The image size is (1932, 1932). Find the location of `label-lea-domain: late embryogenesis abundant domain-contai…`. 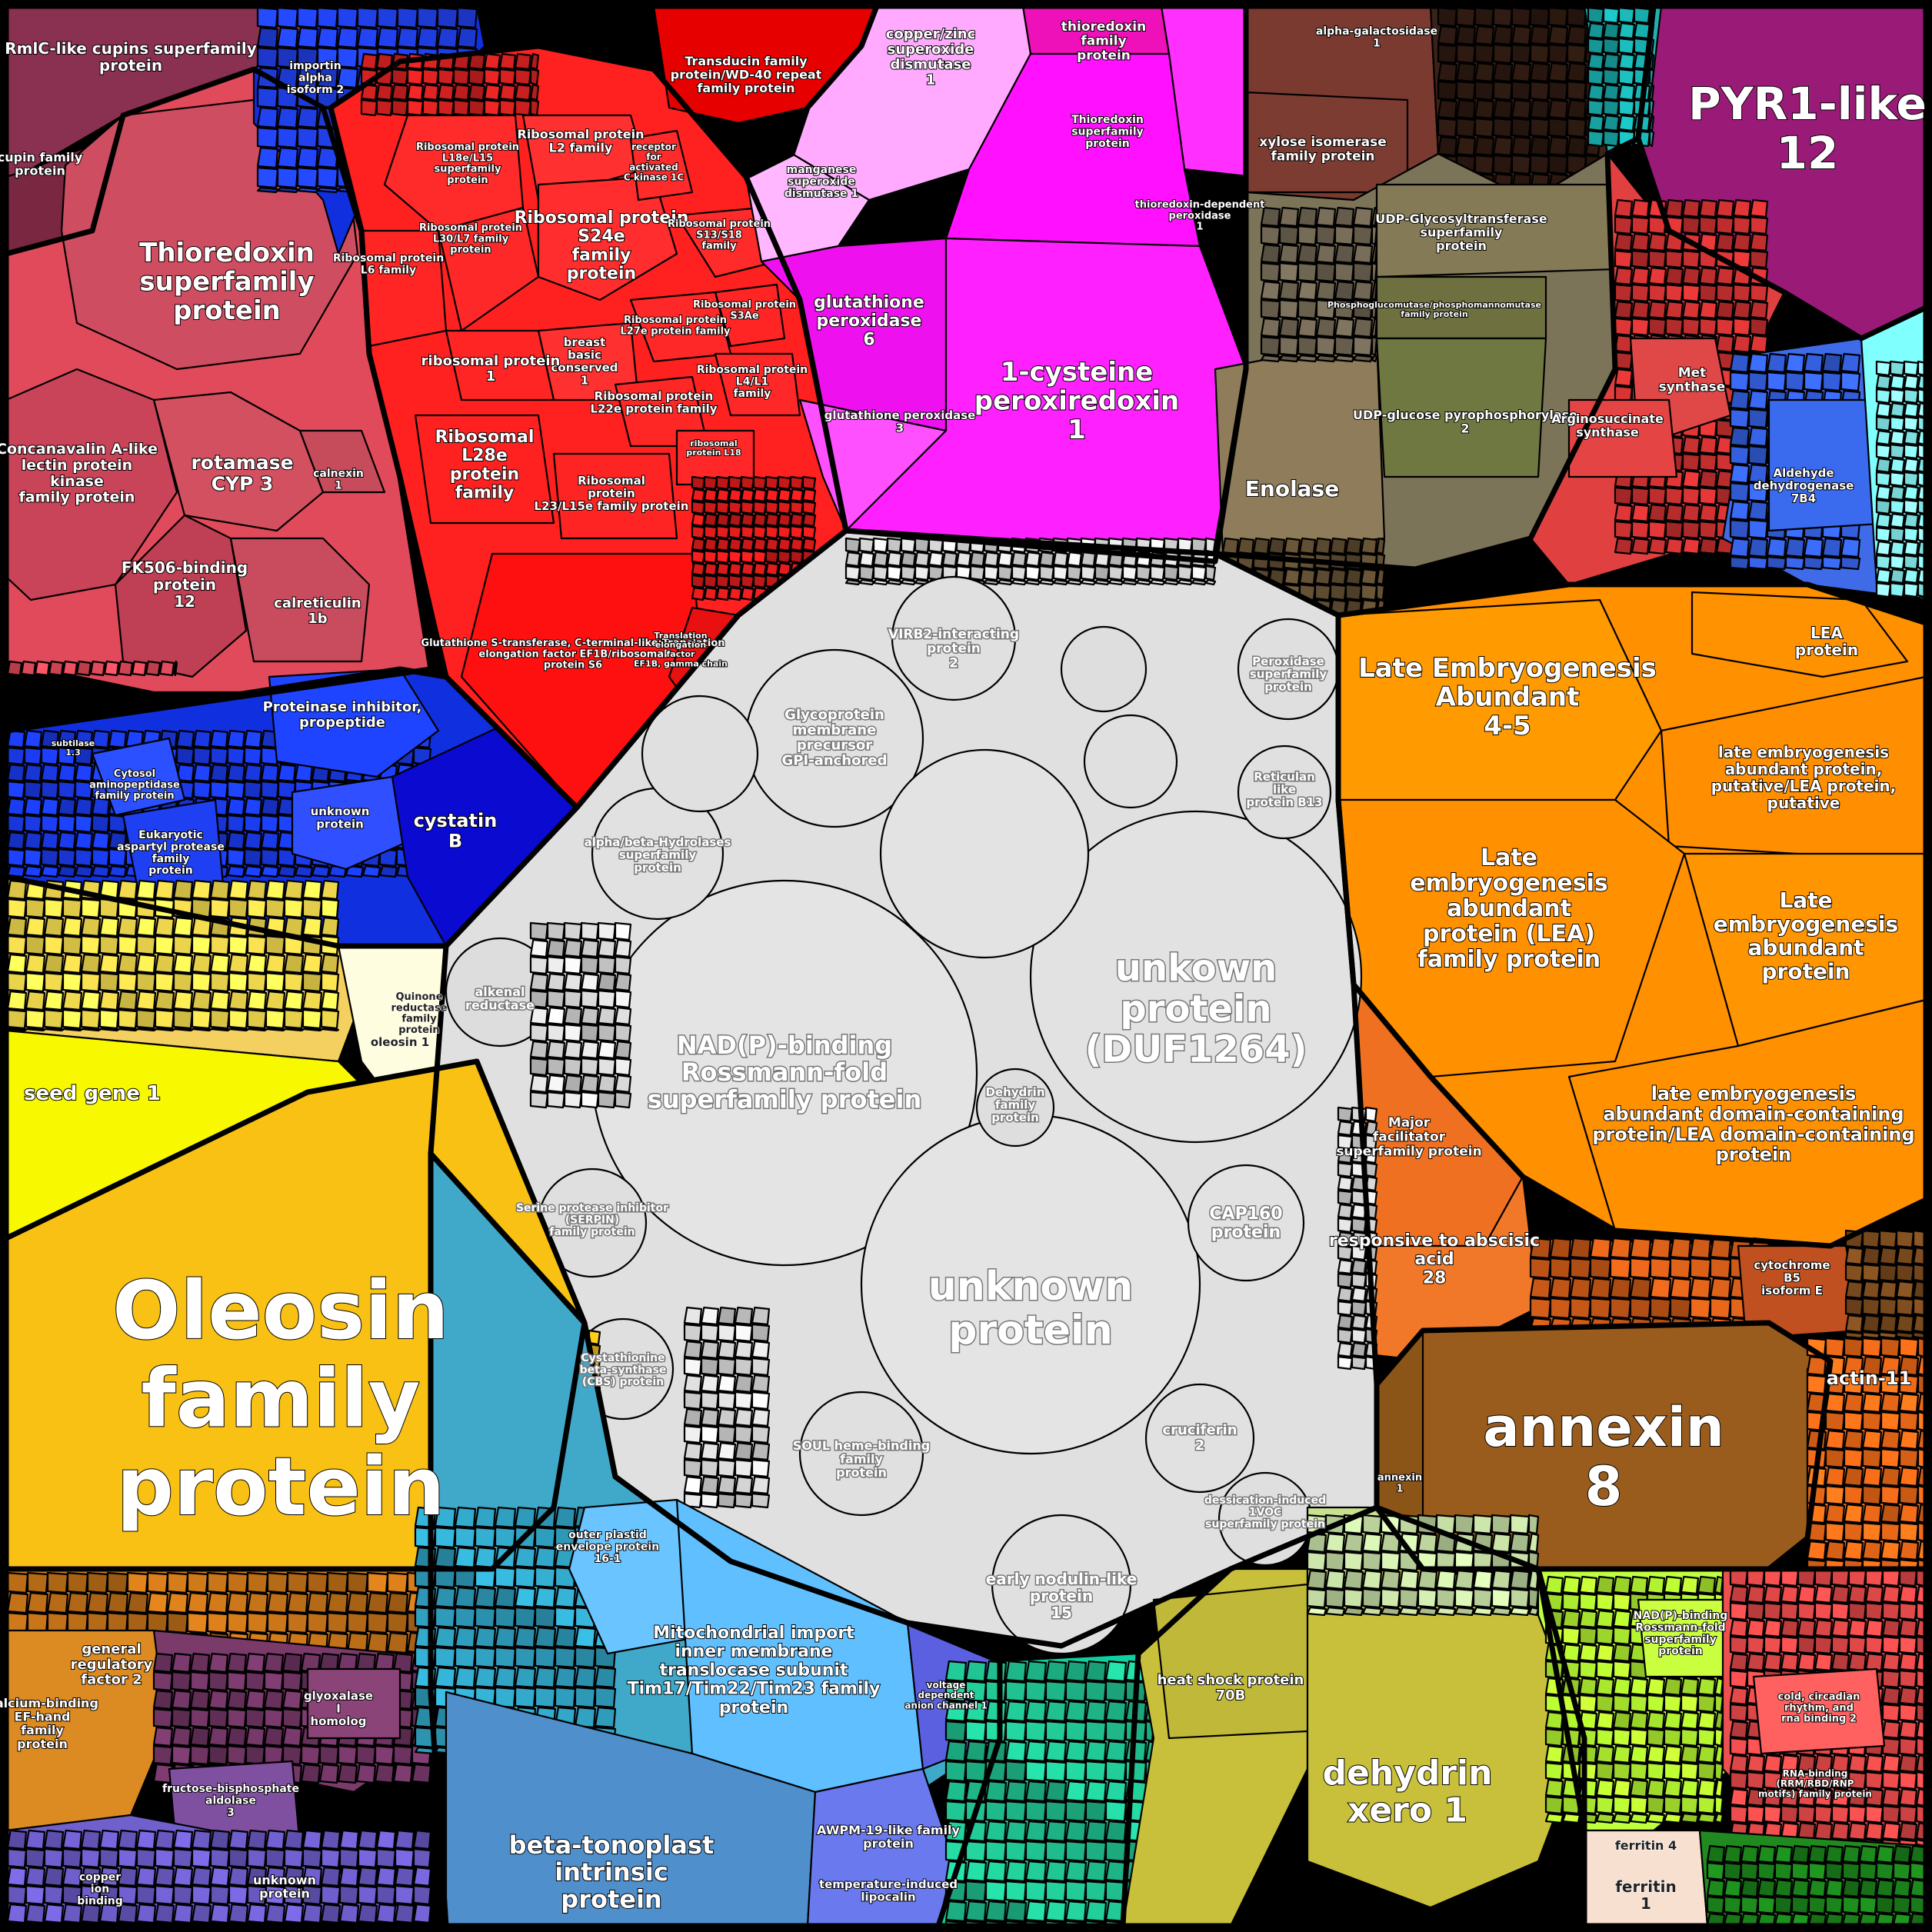

label-lea-domain: late embryogenesis abundant domain-contai… is located at coordinates (1753, 1124).